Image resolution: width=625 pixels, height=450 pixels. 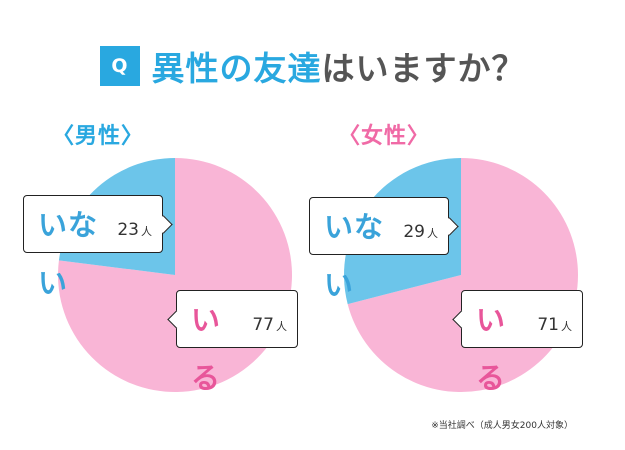 I want to click on female-chart-title: 〈女性〉, so click(x=384, y=136).